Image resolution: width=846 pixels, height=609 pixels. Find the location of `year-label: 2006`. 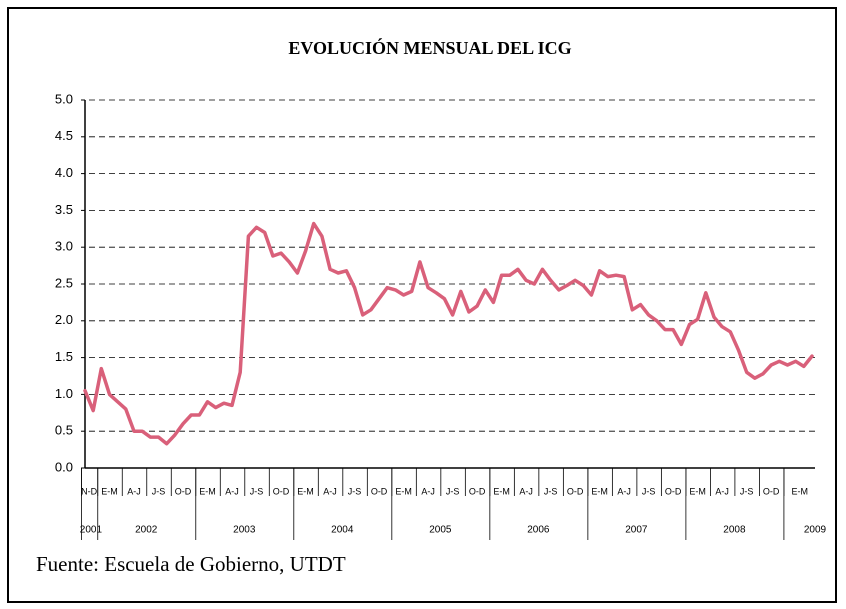

year-label: 2006 is located at coordinates (538, 530).